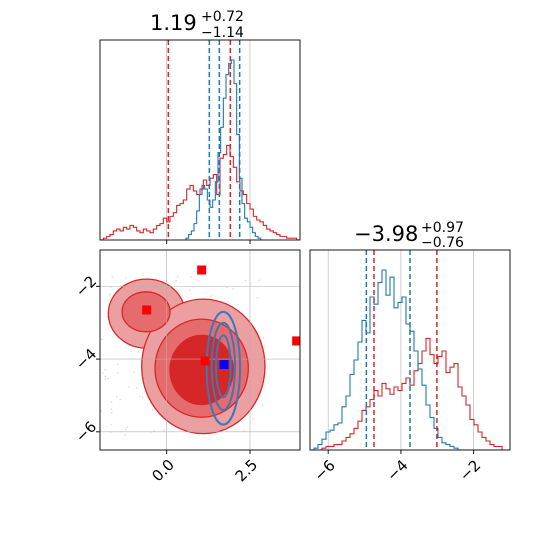 The width and height of the screenshot is (550, 550). I want to click on x-tick-label: −4, so click(397, 470).